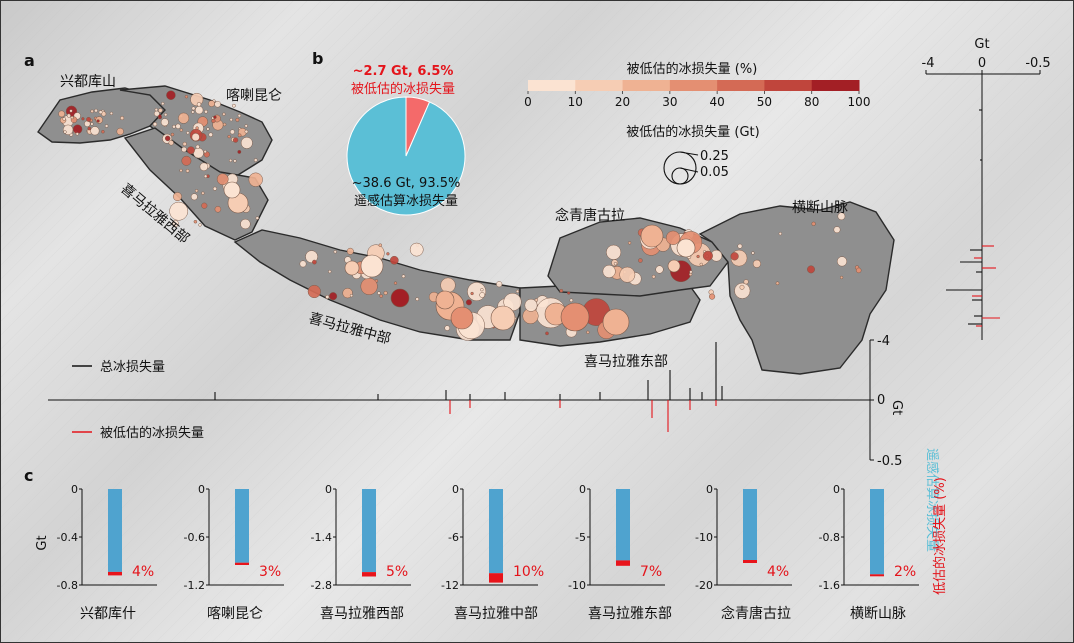 The image size is (1074, 643). I want to click on bar-1-pct: 3%, so click(270, 572).